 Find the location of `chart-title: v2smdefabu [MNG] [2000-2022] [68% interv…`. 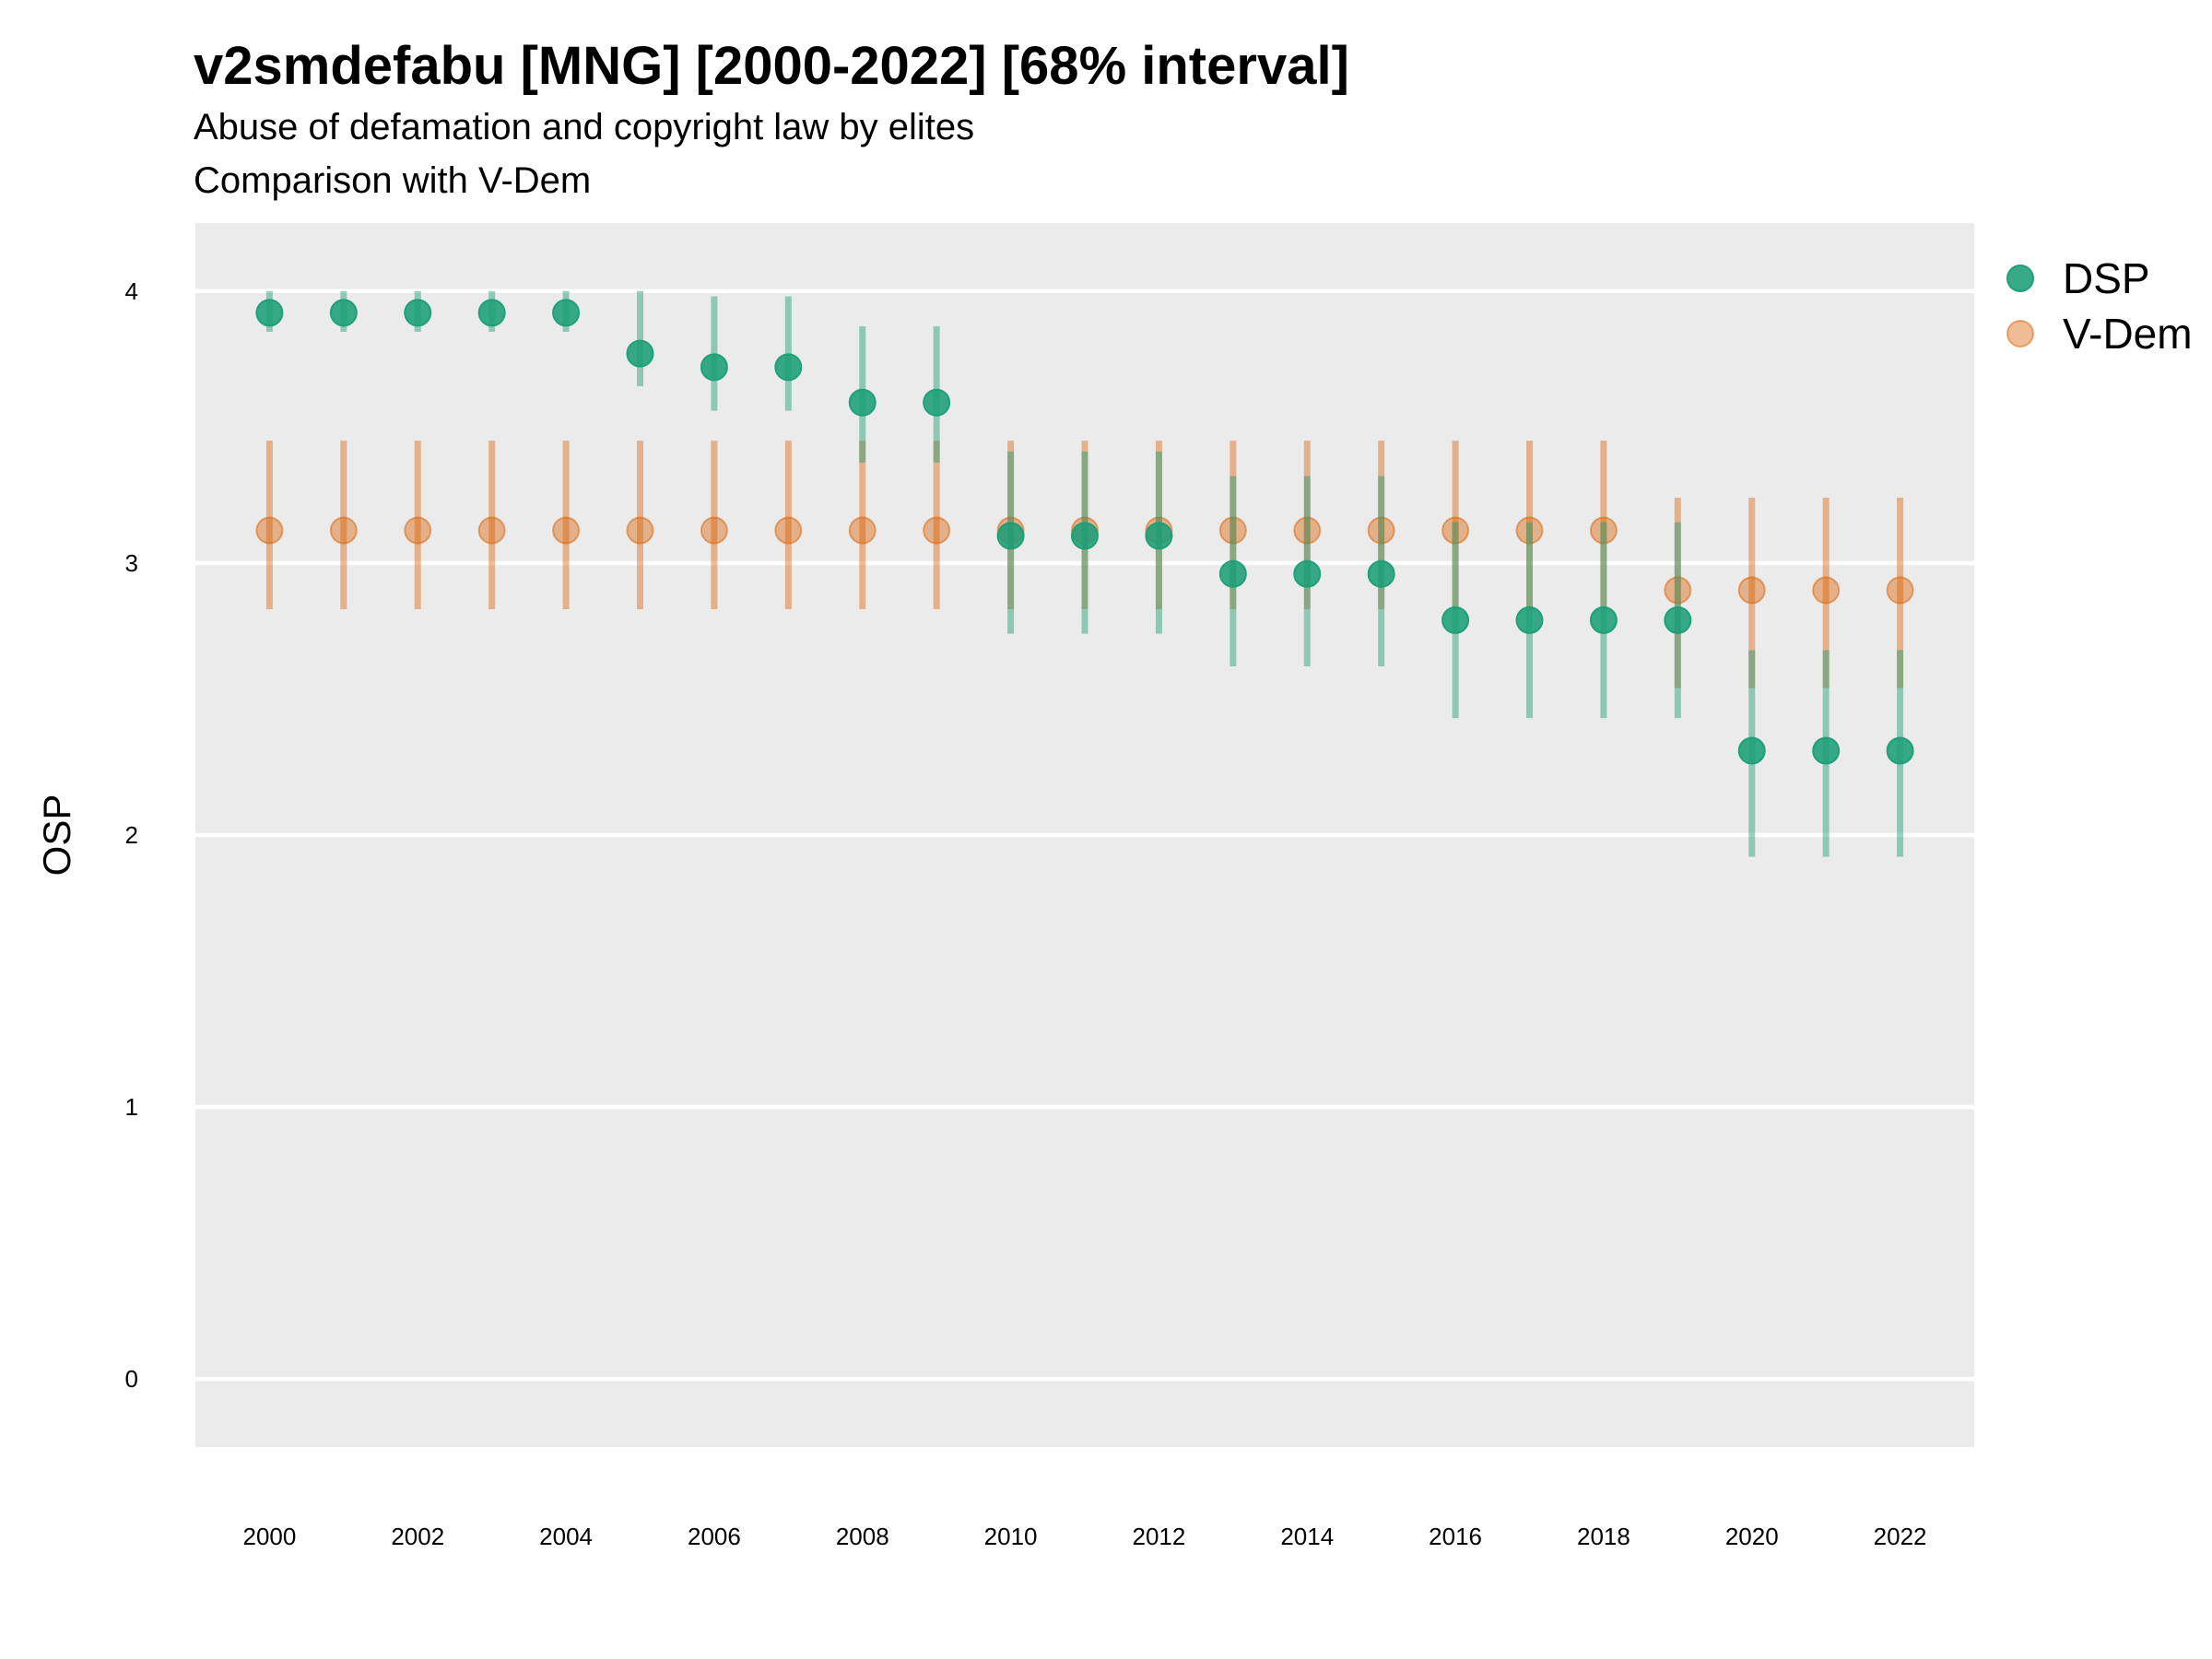

chart-title: v2smdefabu [MNG] [2000-2022] [68% interv… is located at coordinates (771, 66).